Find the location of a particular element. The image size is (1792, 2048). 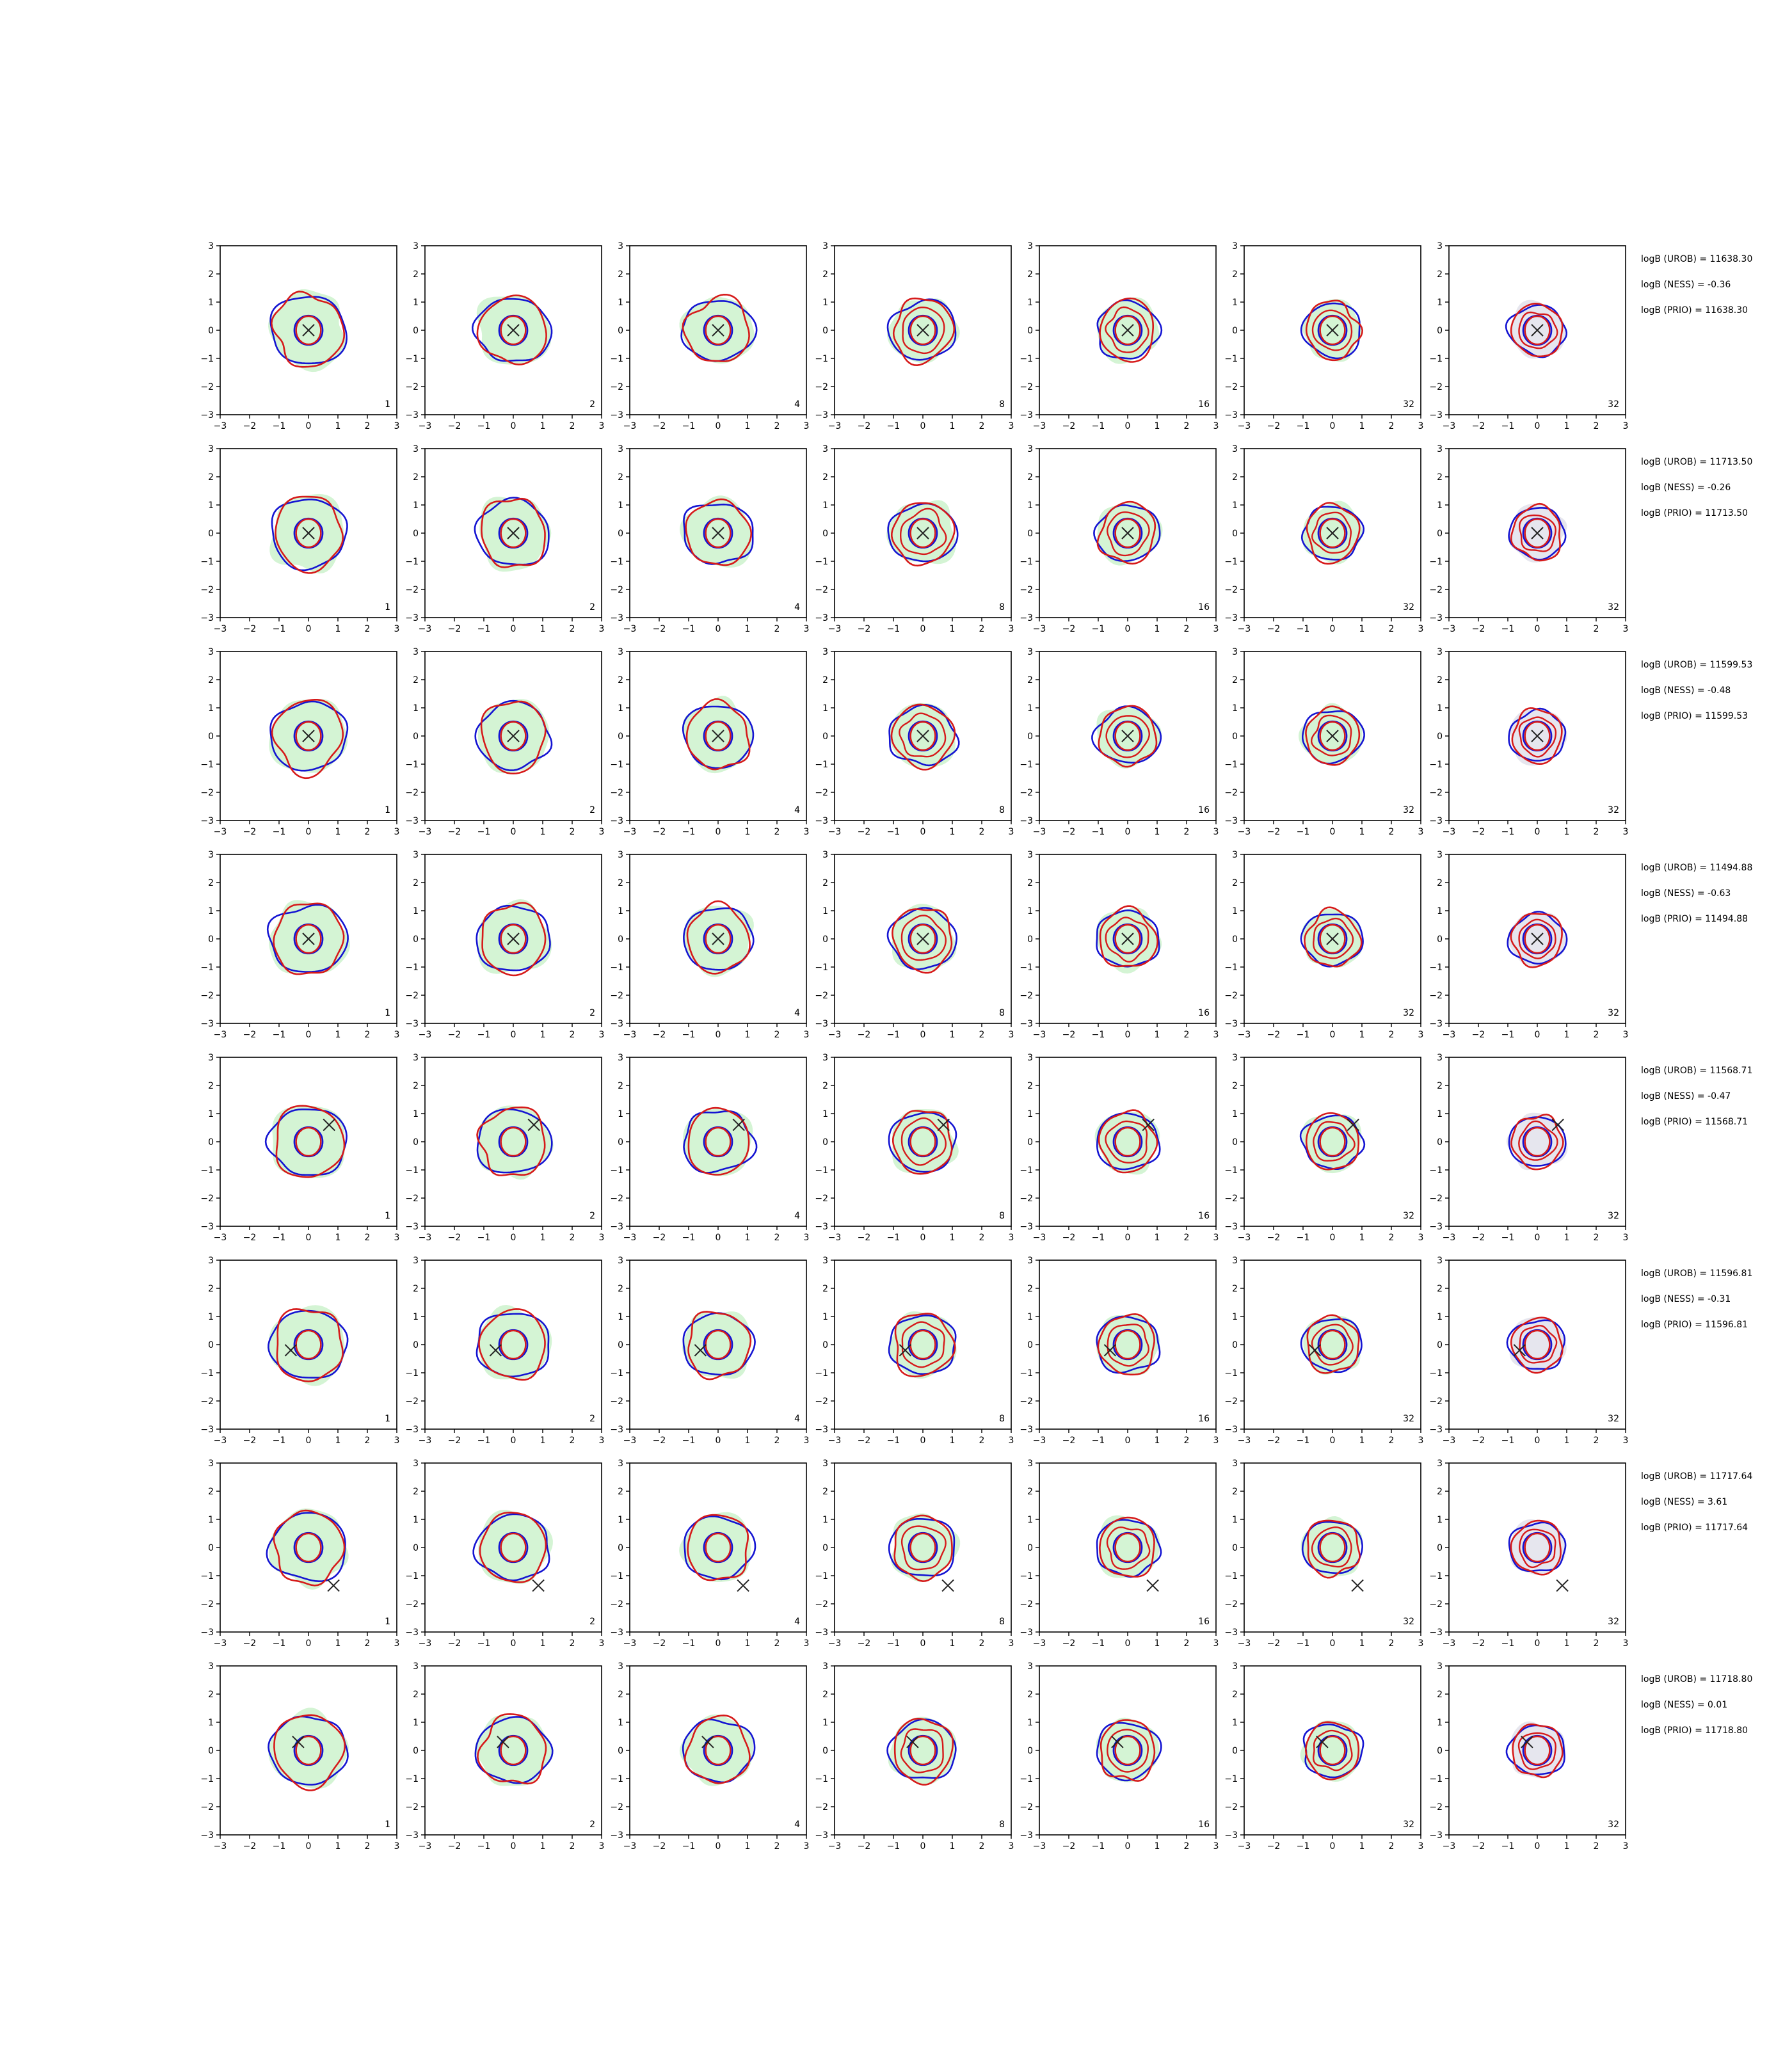

panel-r5-c2: −3 −2 −1 0 1 2 3 −3 −2 −1 0 1 2 3 2 is located at coordinates (504, 1148).